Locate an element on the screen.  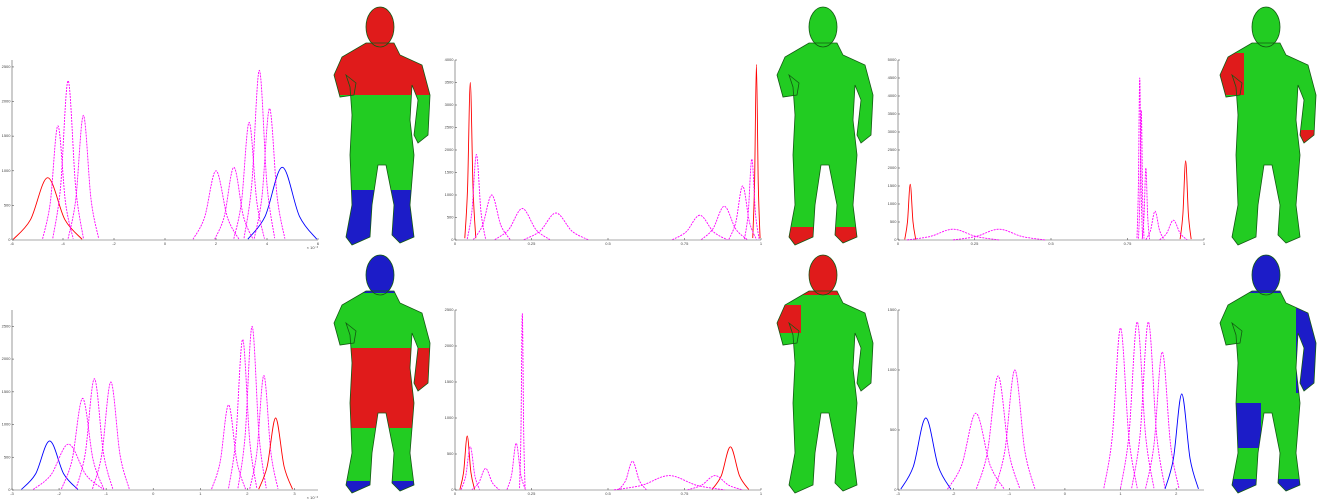
x-tick-label: -3 is located at coordinates (898, 493).